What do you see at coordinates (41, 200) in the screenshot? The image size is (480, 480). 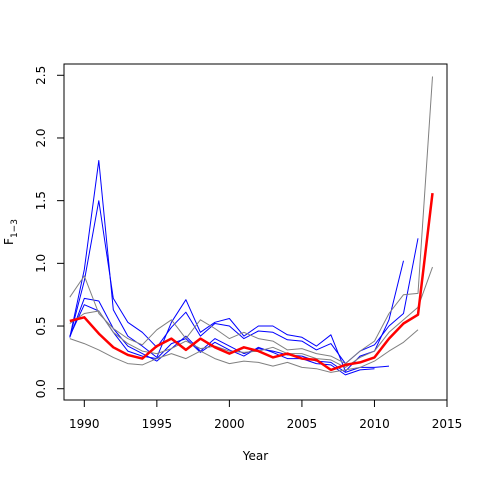 I see `y-tick-label: 1.5` at bounding box center [41, 200].